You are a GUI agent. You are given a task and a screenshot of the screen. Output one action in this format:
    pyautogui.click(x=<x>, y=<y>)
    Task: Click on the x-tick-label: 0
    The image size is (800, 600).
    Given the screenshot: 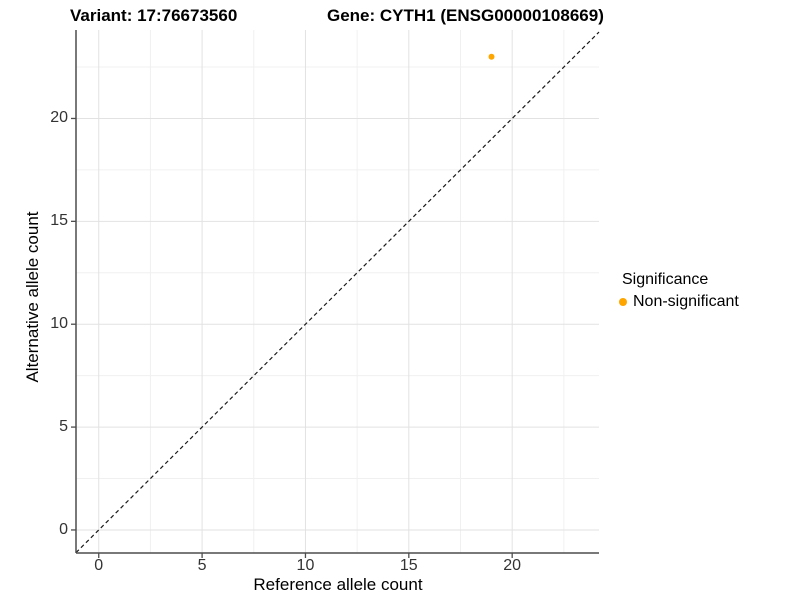 What is the action you would take?
    pyautogui.click(x=99, y=565)
    